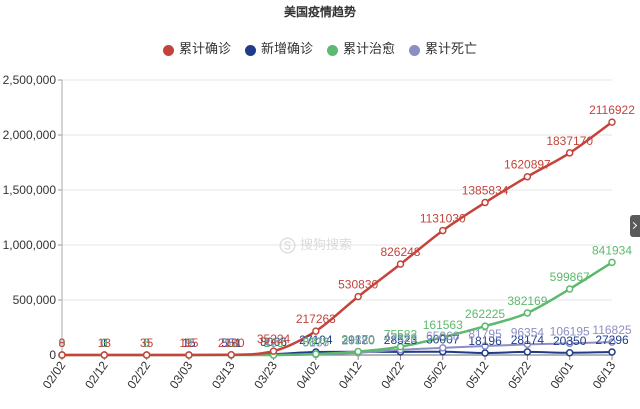 The image size is (640, 409). I want to click on cumulative-deaths-data-label: 106195, so click(570, 331).